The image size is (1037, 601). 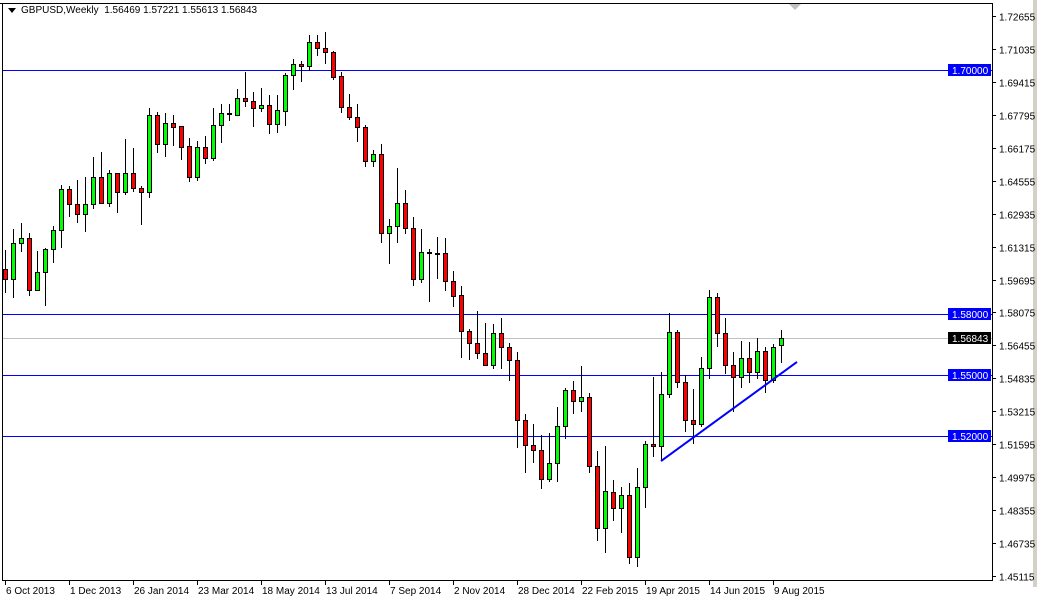 What do you see at coordinates (30, 591) in the screenshot?
I see `time-tick-label: 6 Oct 2013` at bounding box center [30, 591].